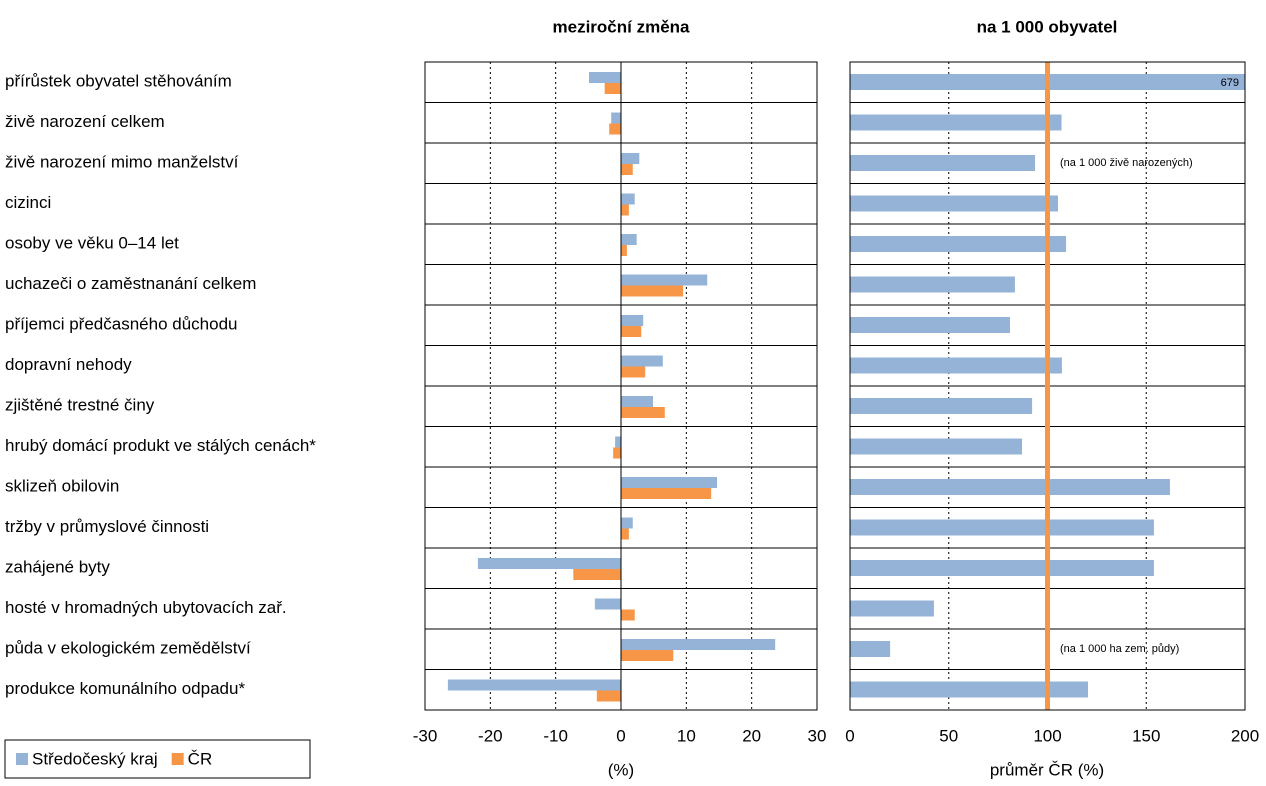  Describe the element at coordinates (1119, 649) in the screenshot. I see `annotation: (na 1 000 ha zem. půdy)` at that location.